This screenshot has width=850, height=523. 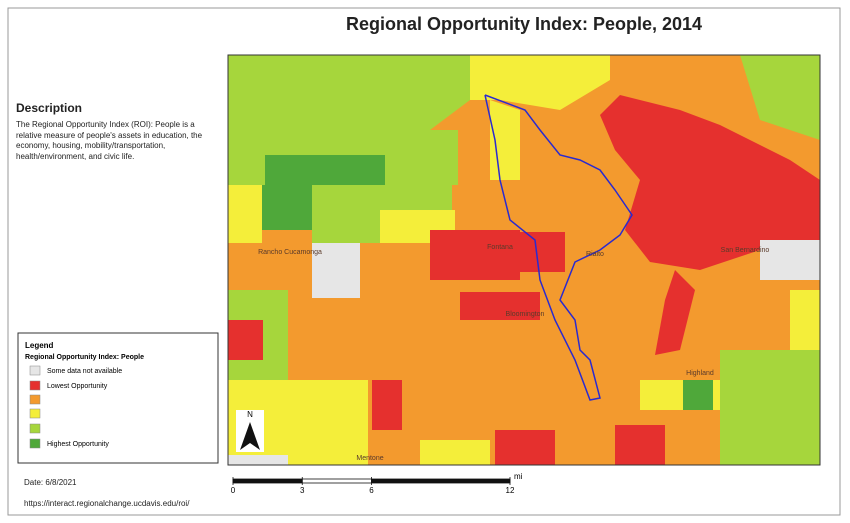 I want to click on place-label: Rialto, so click(x=595, y=254).